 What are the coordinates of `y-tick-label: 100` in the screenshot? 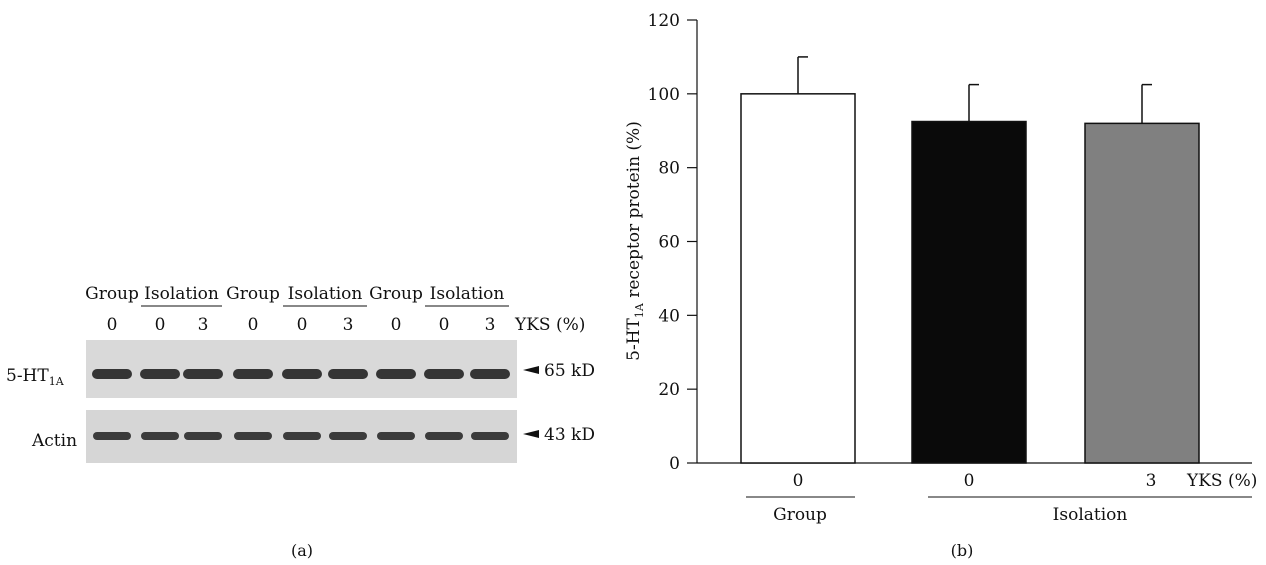 It's located at (664, 95).